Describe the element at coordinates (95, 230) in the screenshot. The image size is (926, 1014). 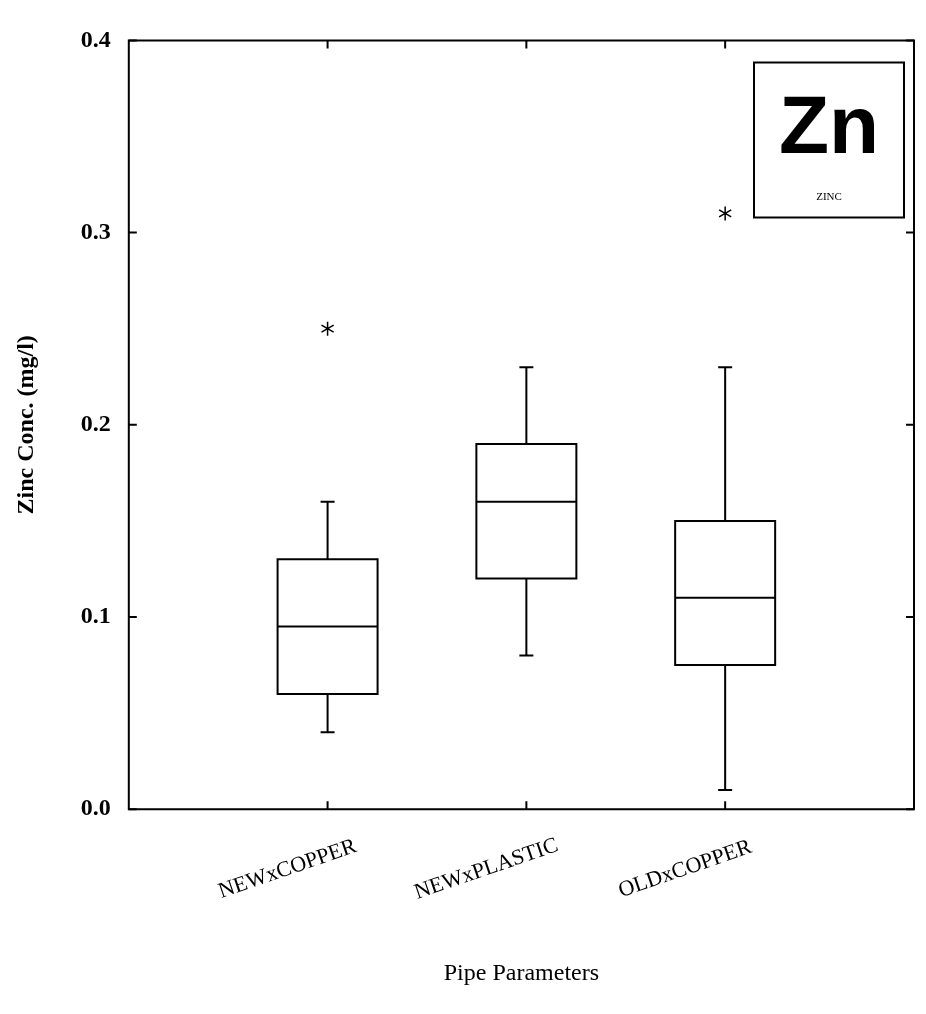
I see `y-tick-label: 0.3` at that location.